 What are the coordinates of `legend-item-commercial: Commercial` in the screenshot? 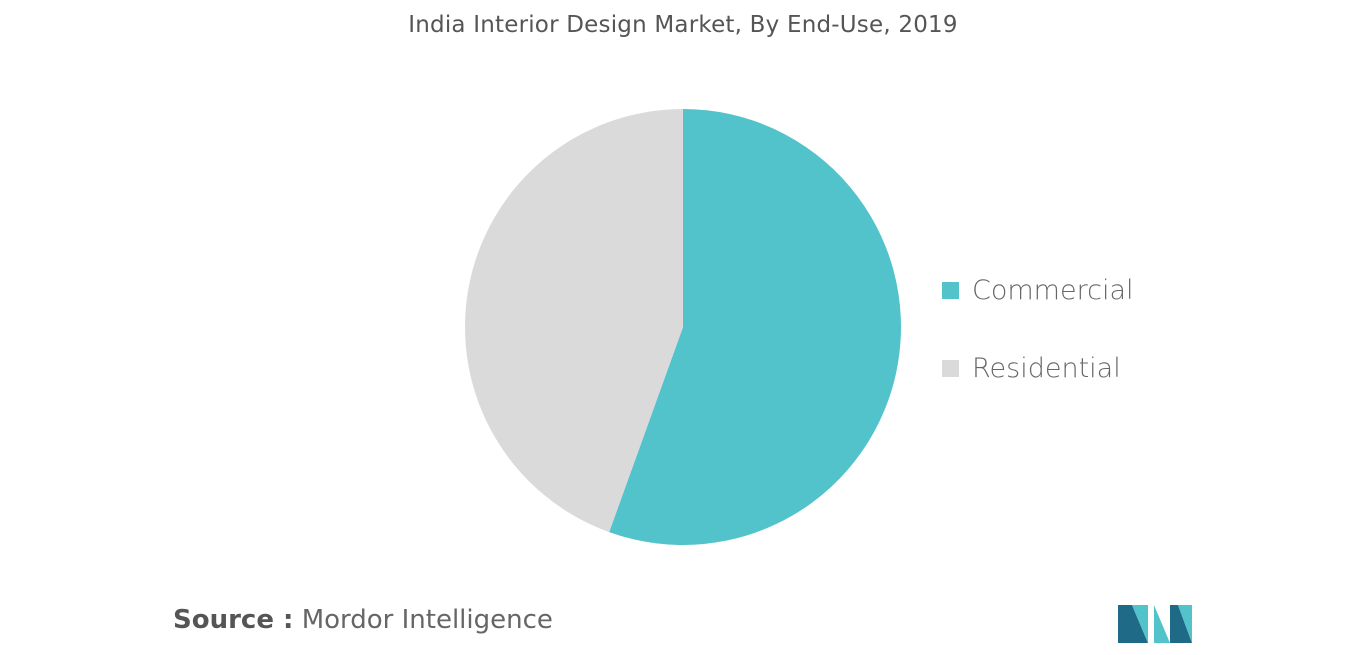 It's located at (1038, 290).